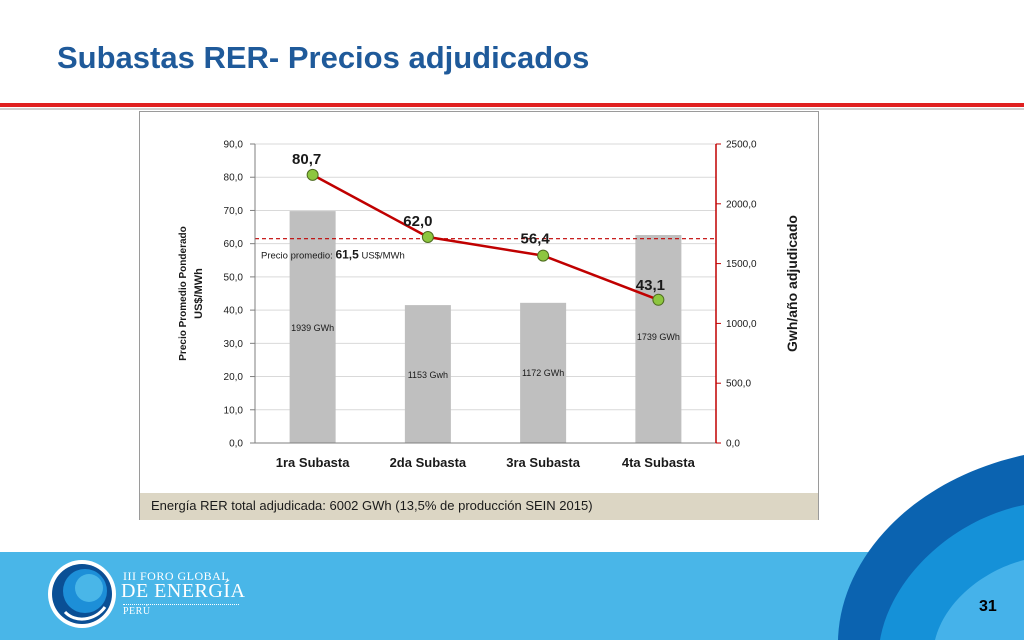 Image resolution: width=1024 pixels, height=640 pixels. What do you see at coordinates (512, 105) in the screenshot?
I see `title-underline` at bounding box center [512, 105].